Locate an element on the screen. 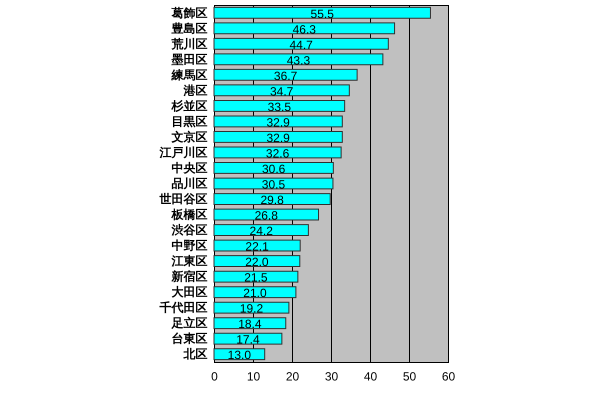 This screenshot has width=610, height=400. data-label: 26.8 is located at coordinates (266, 215).